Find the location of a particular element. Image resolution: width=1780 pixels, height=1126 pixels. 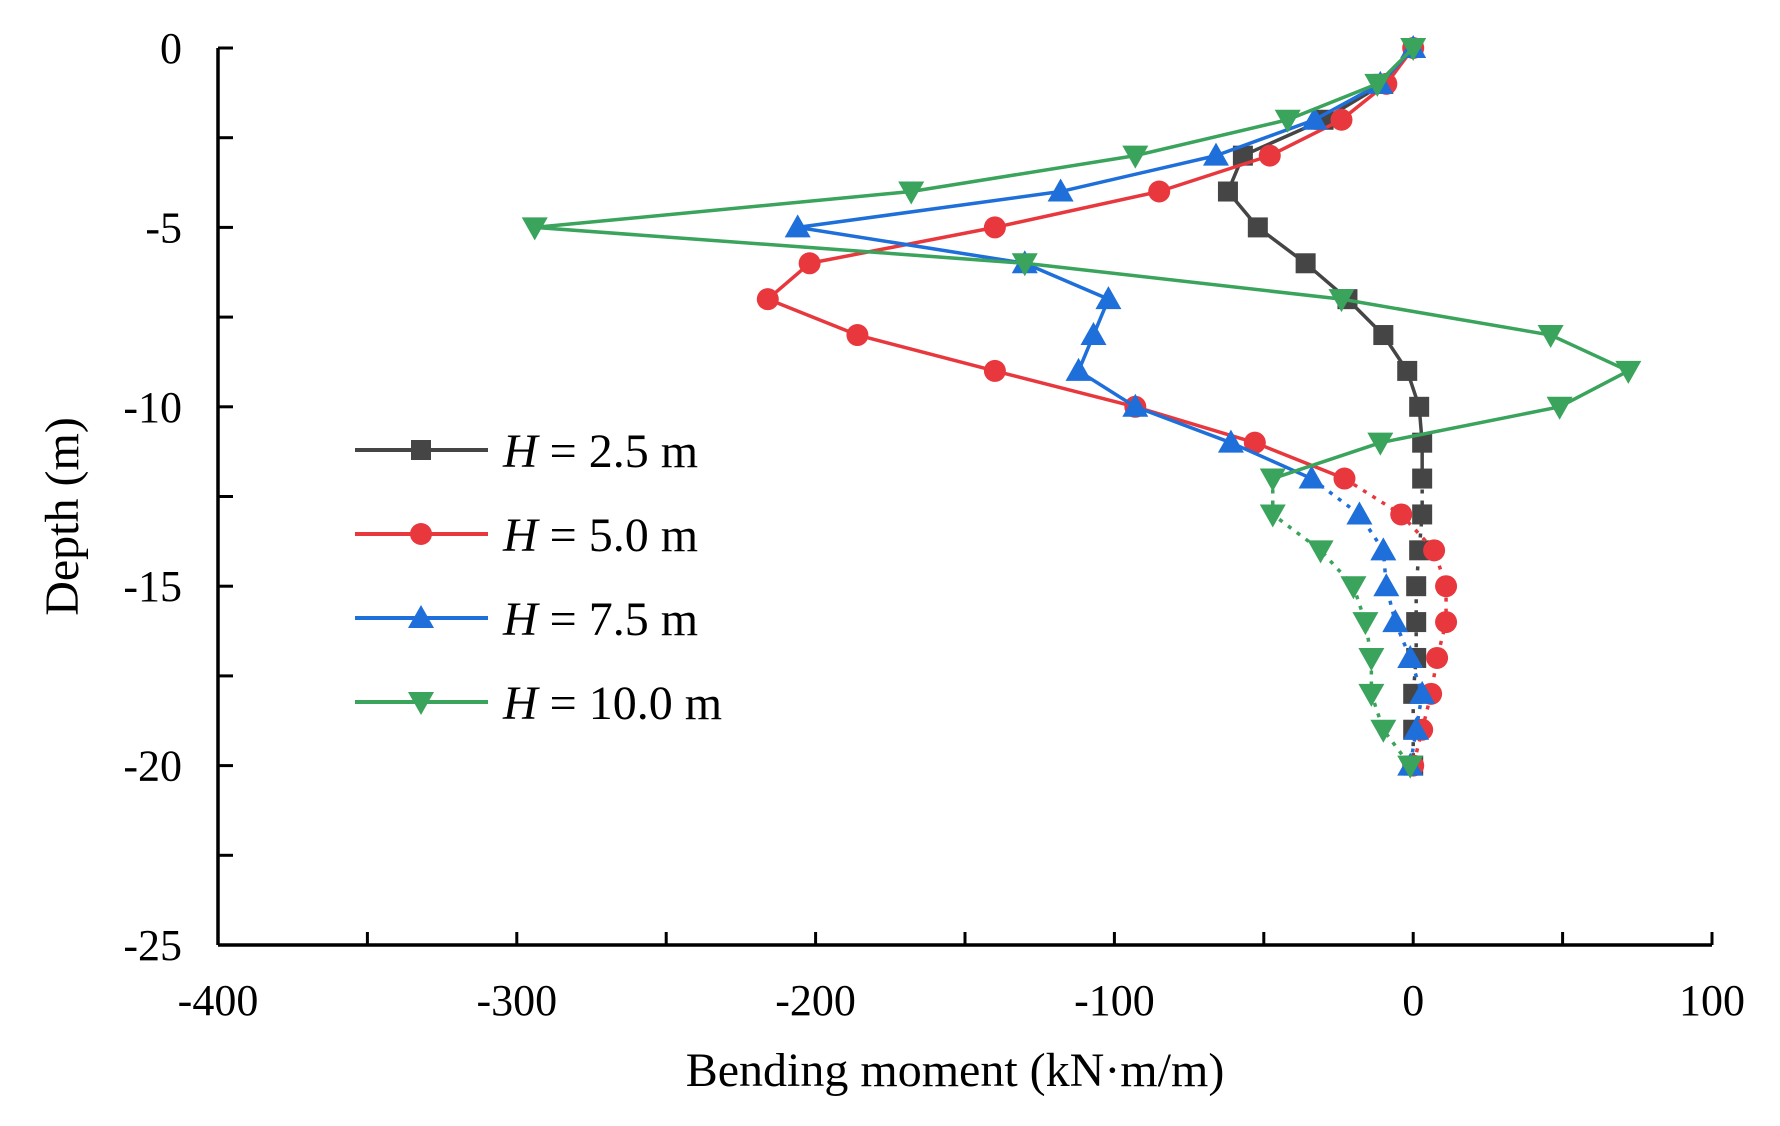

x-tick-label: -400 is located at coordinates (218, 1000).